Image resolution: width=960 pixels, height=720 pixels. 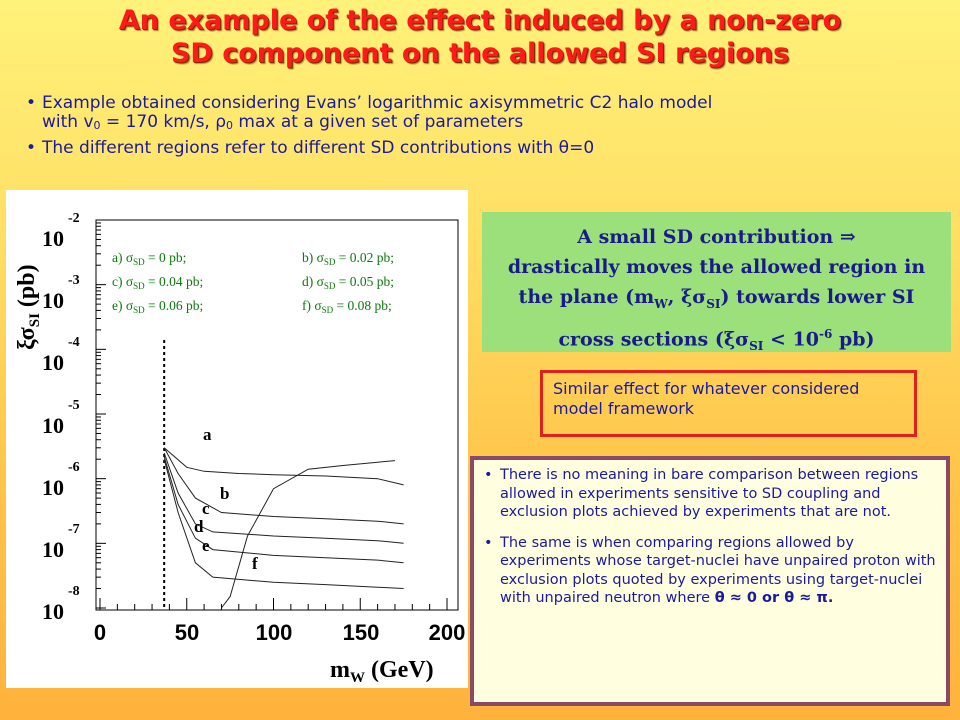 What do you see at coordinates (716, 237) in the screenshot?
I see `key-message-line1: A small SD contribution ⇒` at bounding box center [716, 237].